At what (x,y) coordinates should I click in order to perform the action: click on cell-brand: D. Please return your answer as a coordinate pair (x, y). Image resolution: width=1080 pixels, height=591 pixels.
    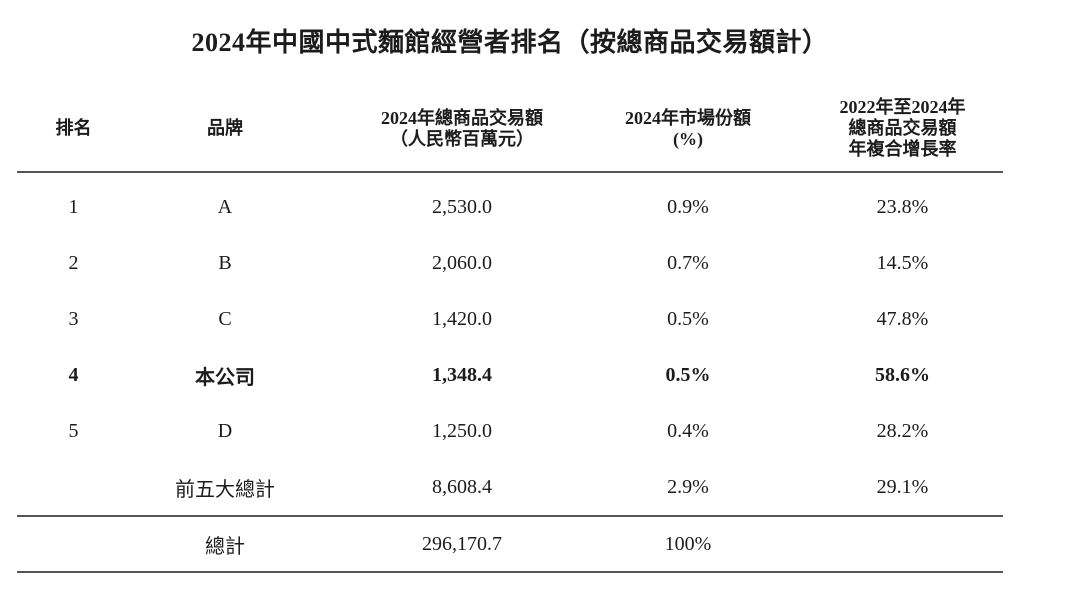
    Looking at the image, I should click on (225, 430).